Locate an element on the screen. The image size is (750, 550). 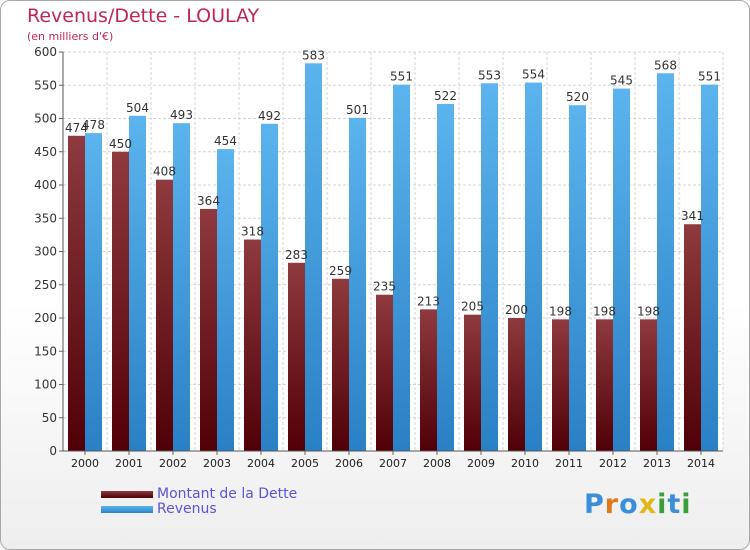
y-tick-label: 550 is located at coordinates (45, 85).